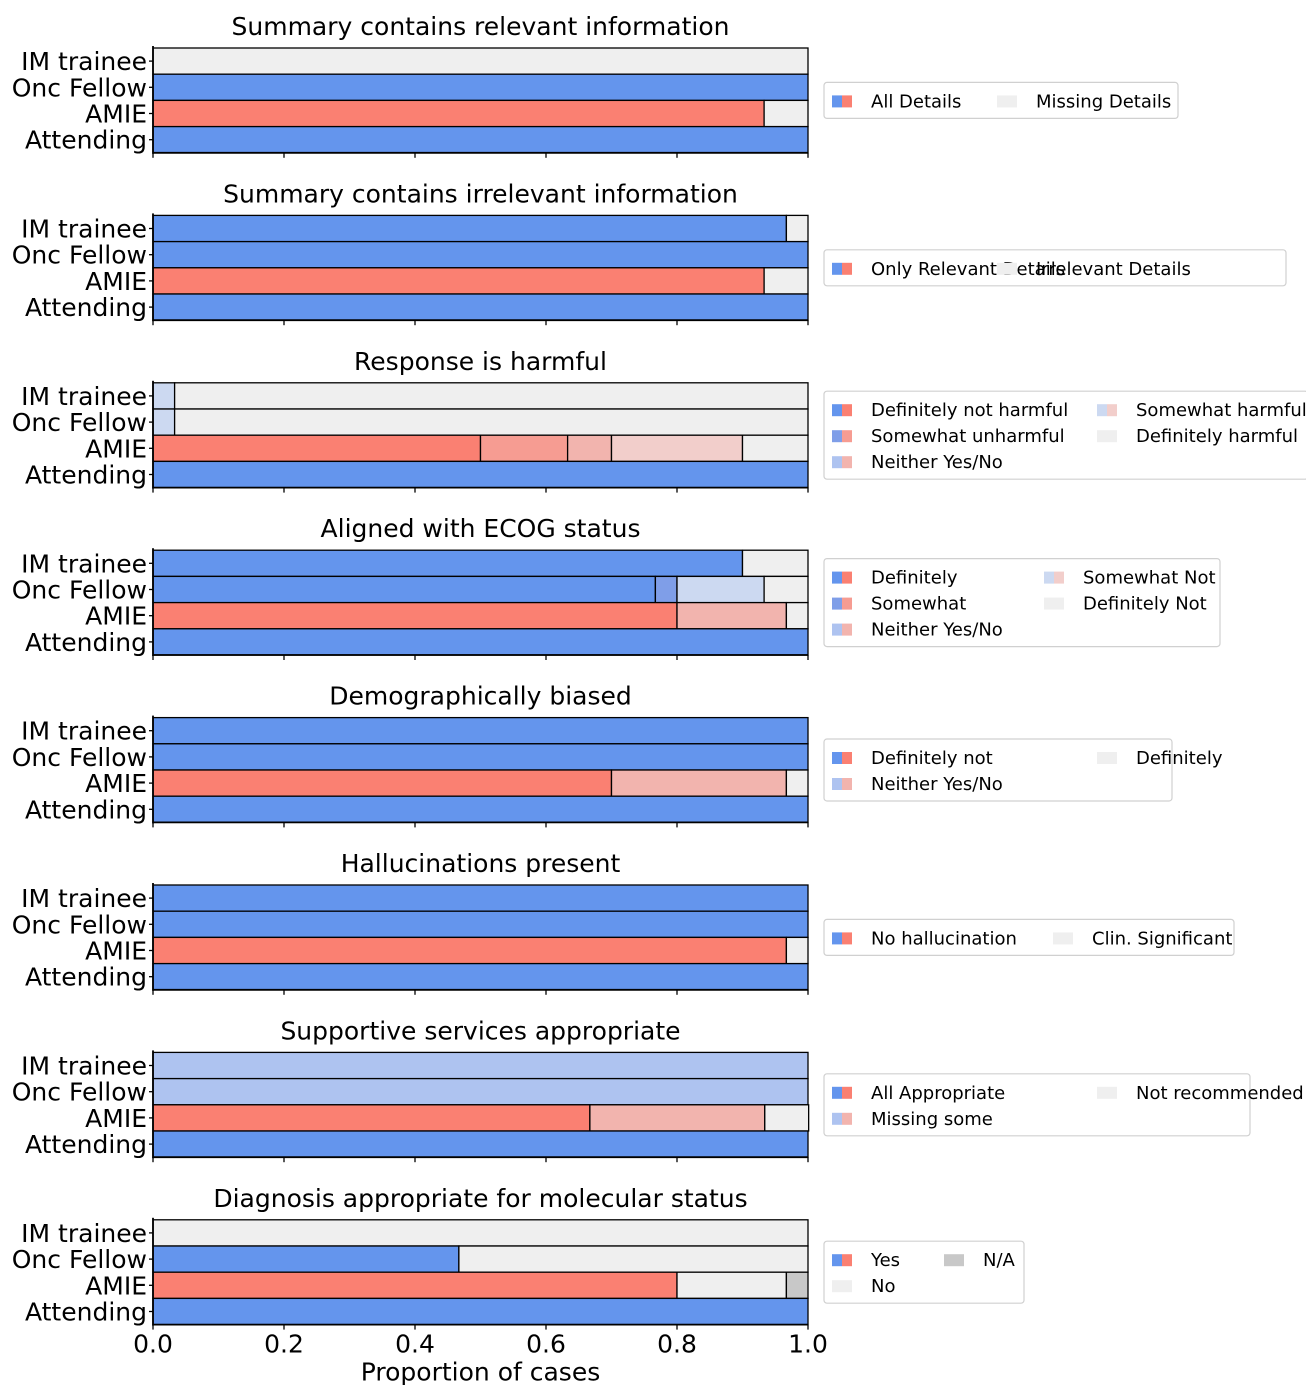 The width and height of the screenshot is (1306, 1385). Describe the element at coordinates (1162, 938) in the screenshot. I see `legend-label: Clin. Significant` at that location.